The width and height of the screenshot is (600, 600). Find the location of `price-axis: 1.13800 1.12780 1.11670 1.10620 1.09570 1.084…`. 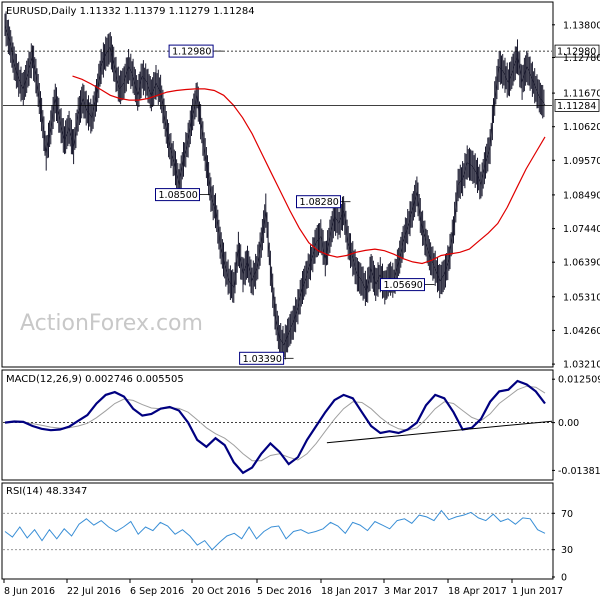

price-axis: 1.13800 1.12780 1.11670 1.10620 1.09570 1.084… is located at coordinates (576, 195).